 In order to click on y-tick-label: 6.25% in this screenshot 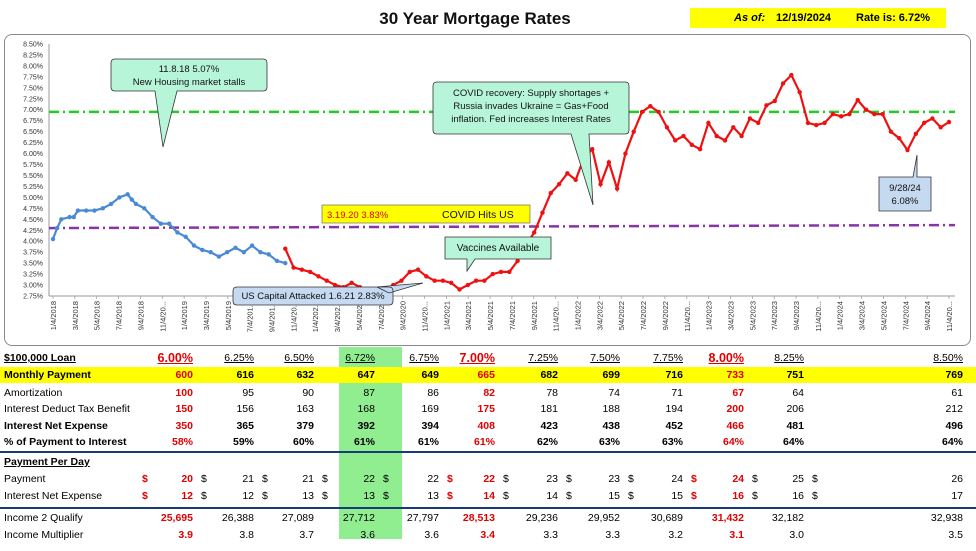, I will do `click(33, 143)`.